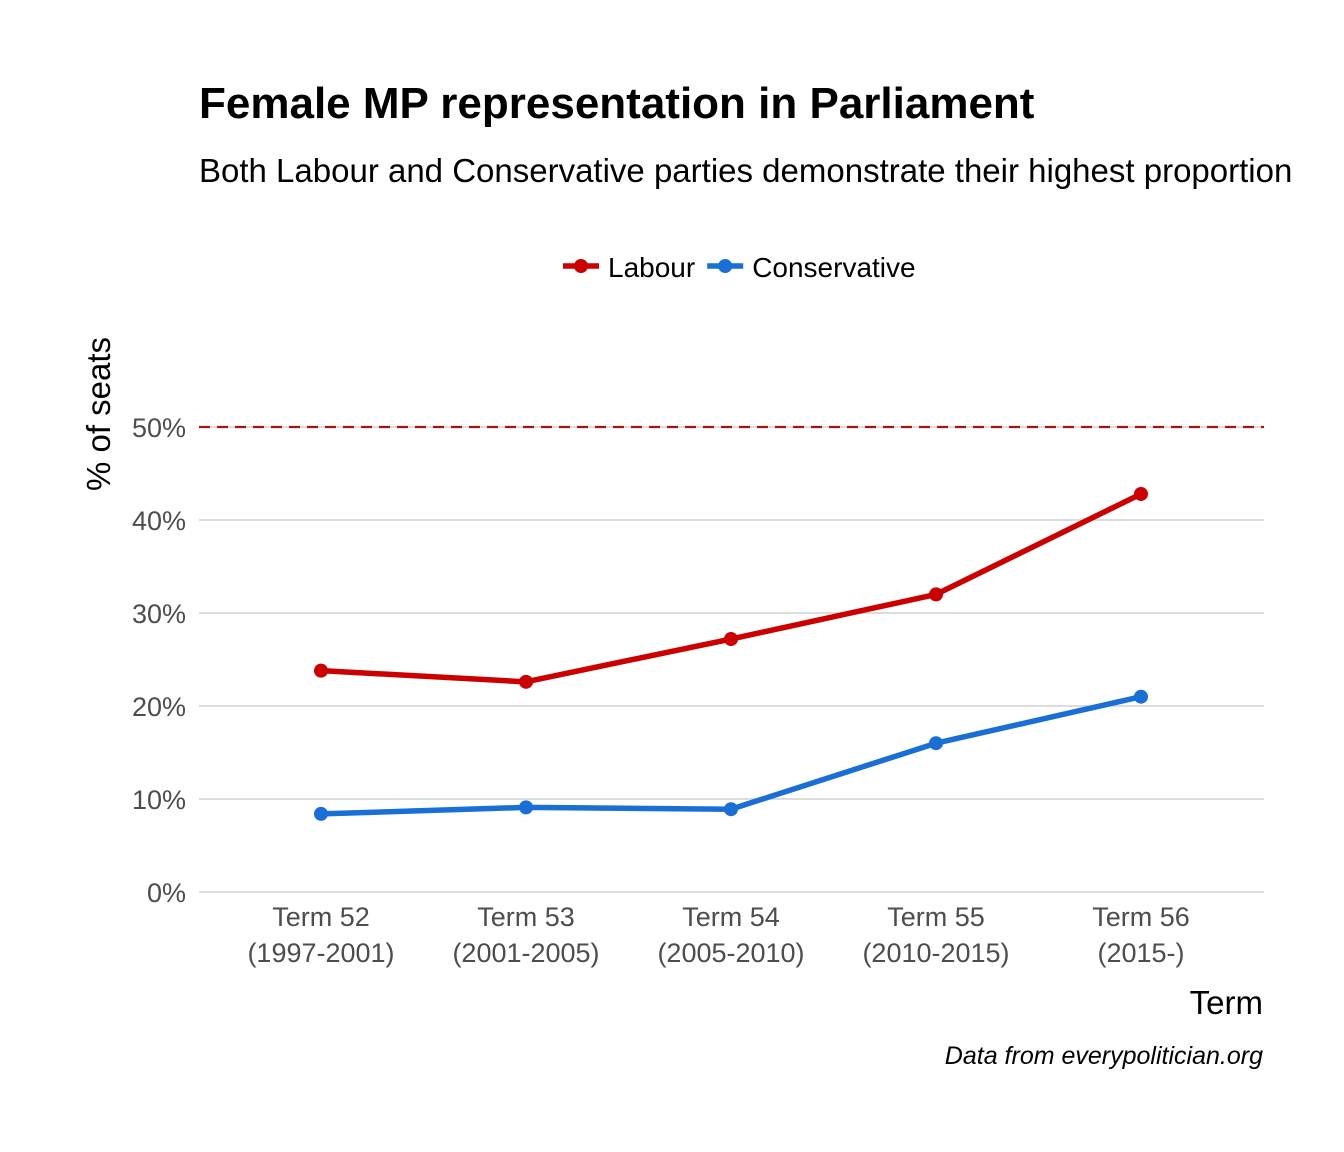  Describe the element at coordinates (525, 935) in the screenshot. I see `x-tick-label: Term 53 (2001-2005)` at that location.